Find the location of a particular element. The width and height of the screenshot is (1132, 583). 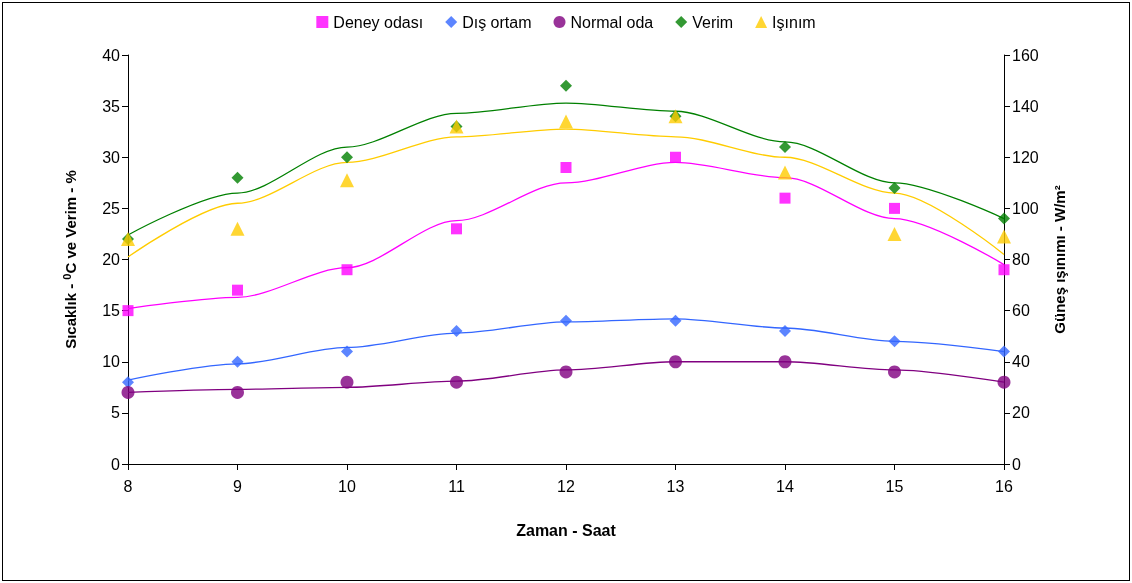

y2-tick-label: 100 is located at coordinates (1025, 208).